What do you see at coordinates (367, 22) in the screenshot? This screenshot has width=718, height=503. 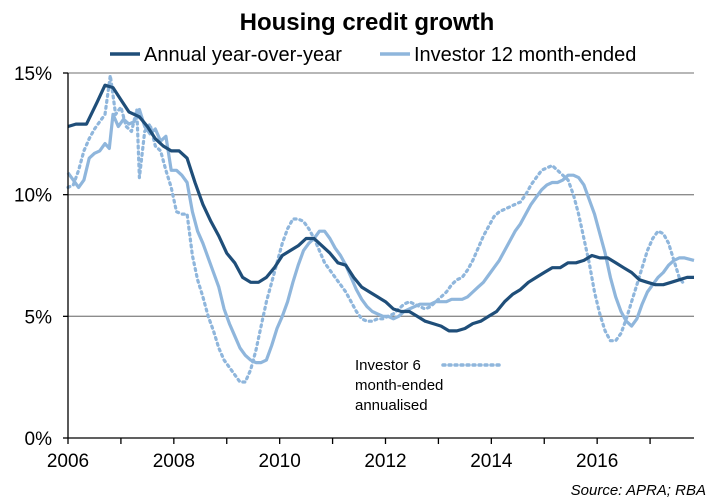 I see `chart-title: Housing credit growth` at bounding box center [367, 22].